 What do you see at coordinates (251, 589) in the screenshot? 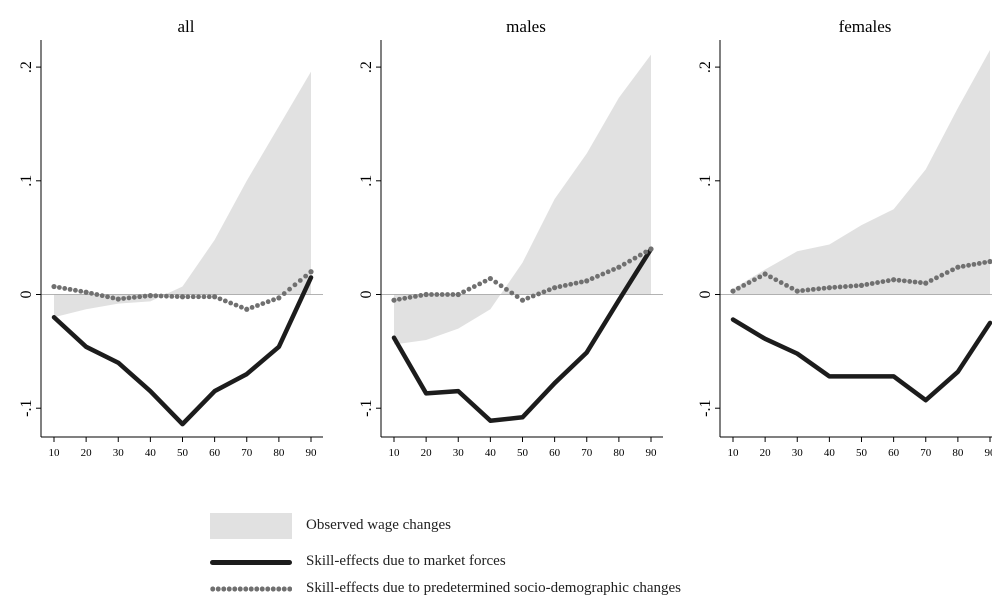
I see `legend-swatch-socio` at bounding box center [251, 589].